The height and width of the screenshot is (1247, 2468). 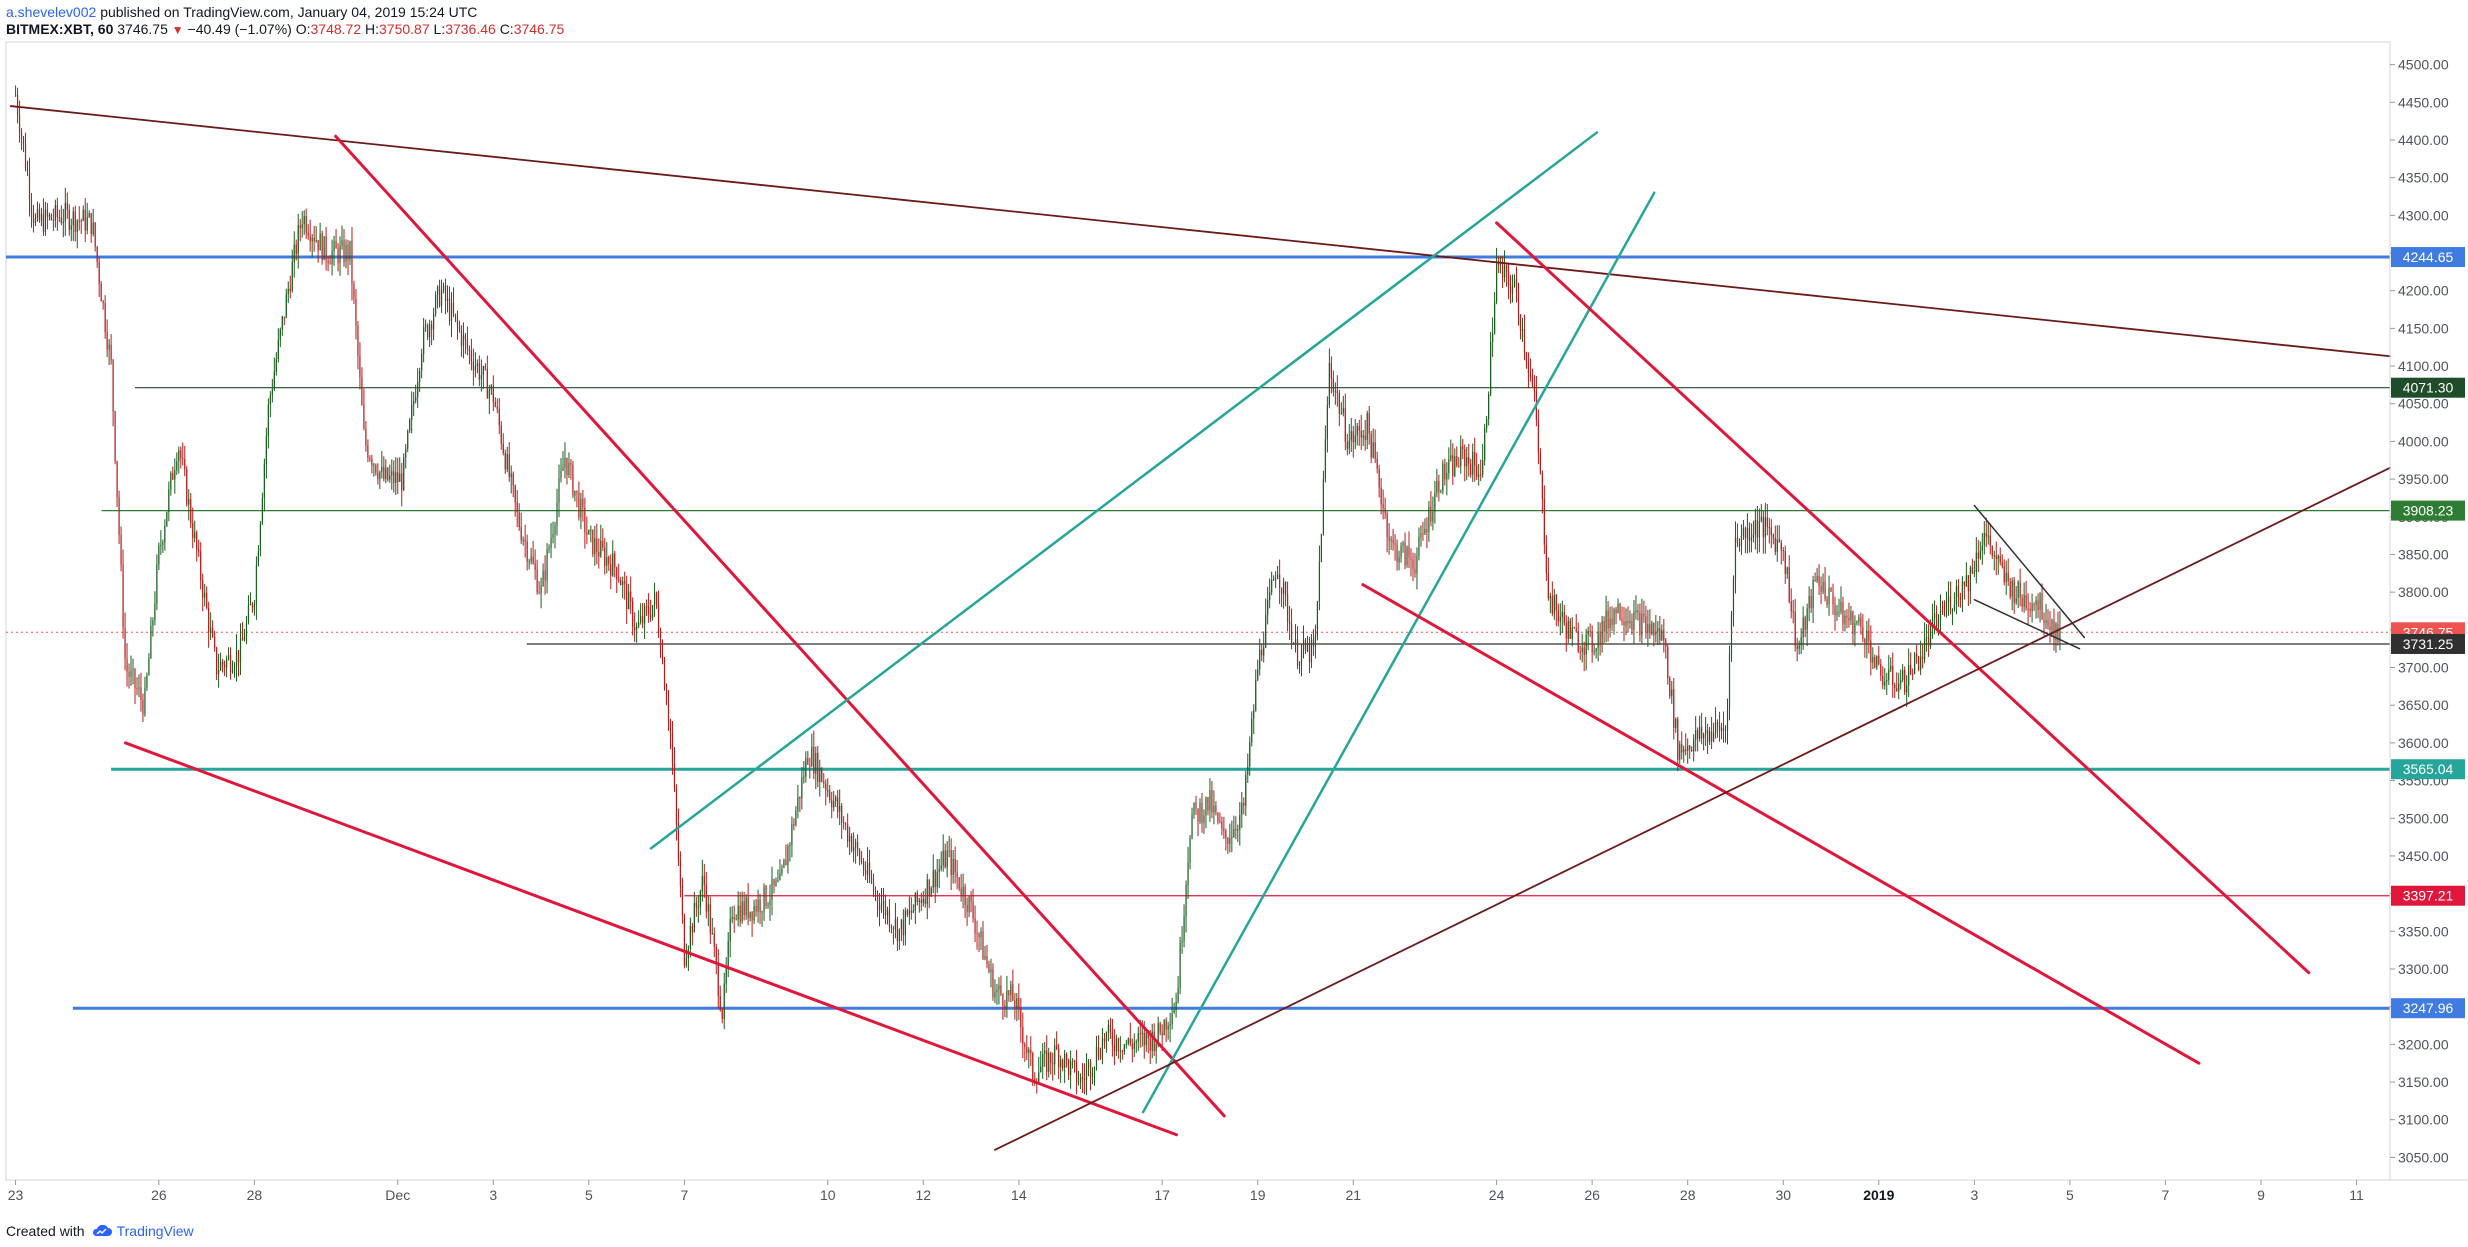 I want to click on x-tick-label: 19, so click(x=1258, y=1195).